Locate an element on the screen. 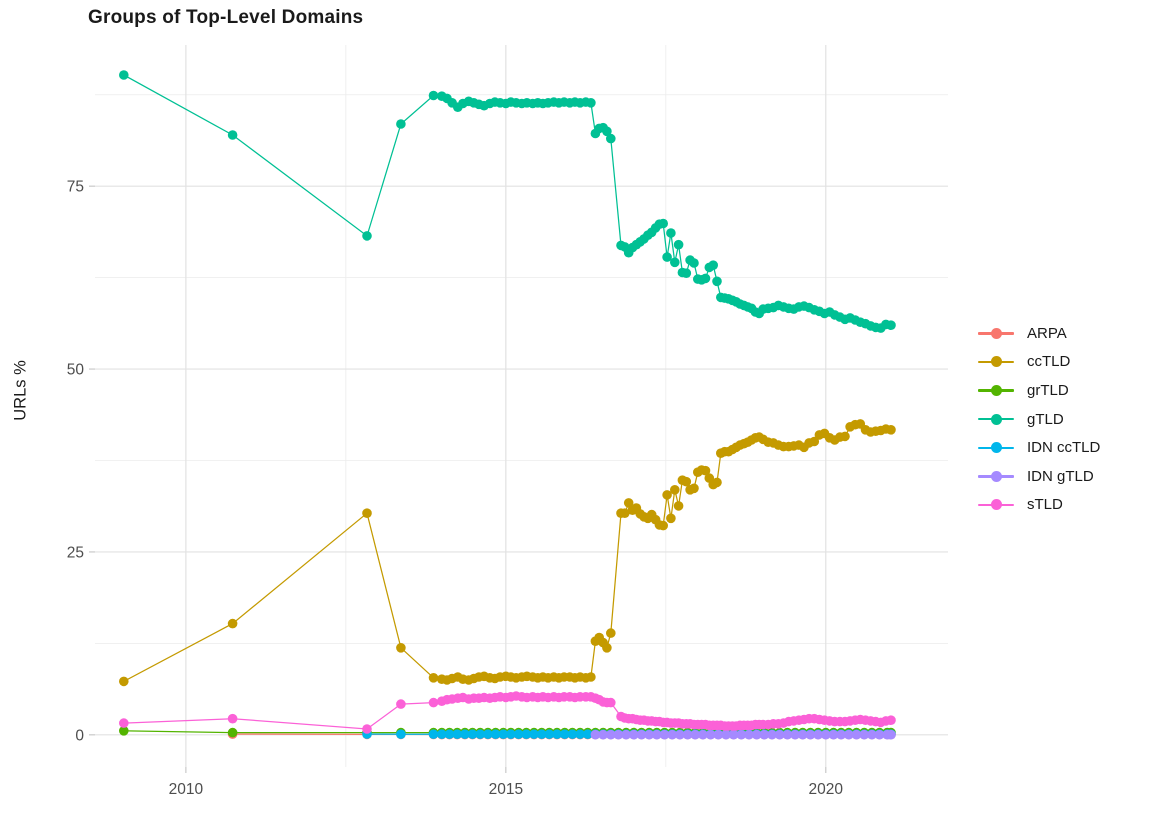  legend-item-idn-gtld: IDN gTLD is located at coordinates (1039, 476).